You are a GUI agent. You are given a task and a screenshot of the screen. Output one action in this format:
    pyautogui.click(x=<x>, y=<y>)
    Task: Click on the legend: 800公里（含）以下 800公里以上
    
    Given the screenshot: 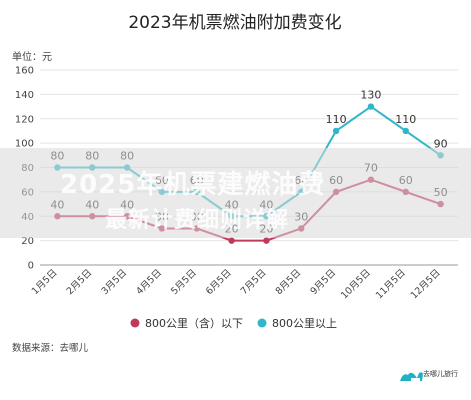 What is the action you would take?
    pyautogui.click(x=233, y=323)
    